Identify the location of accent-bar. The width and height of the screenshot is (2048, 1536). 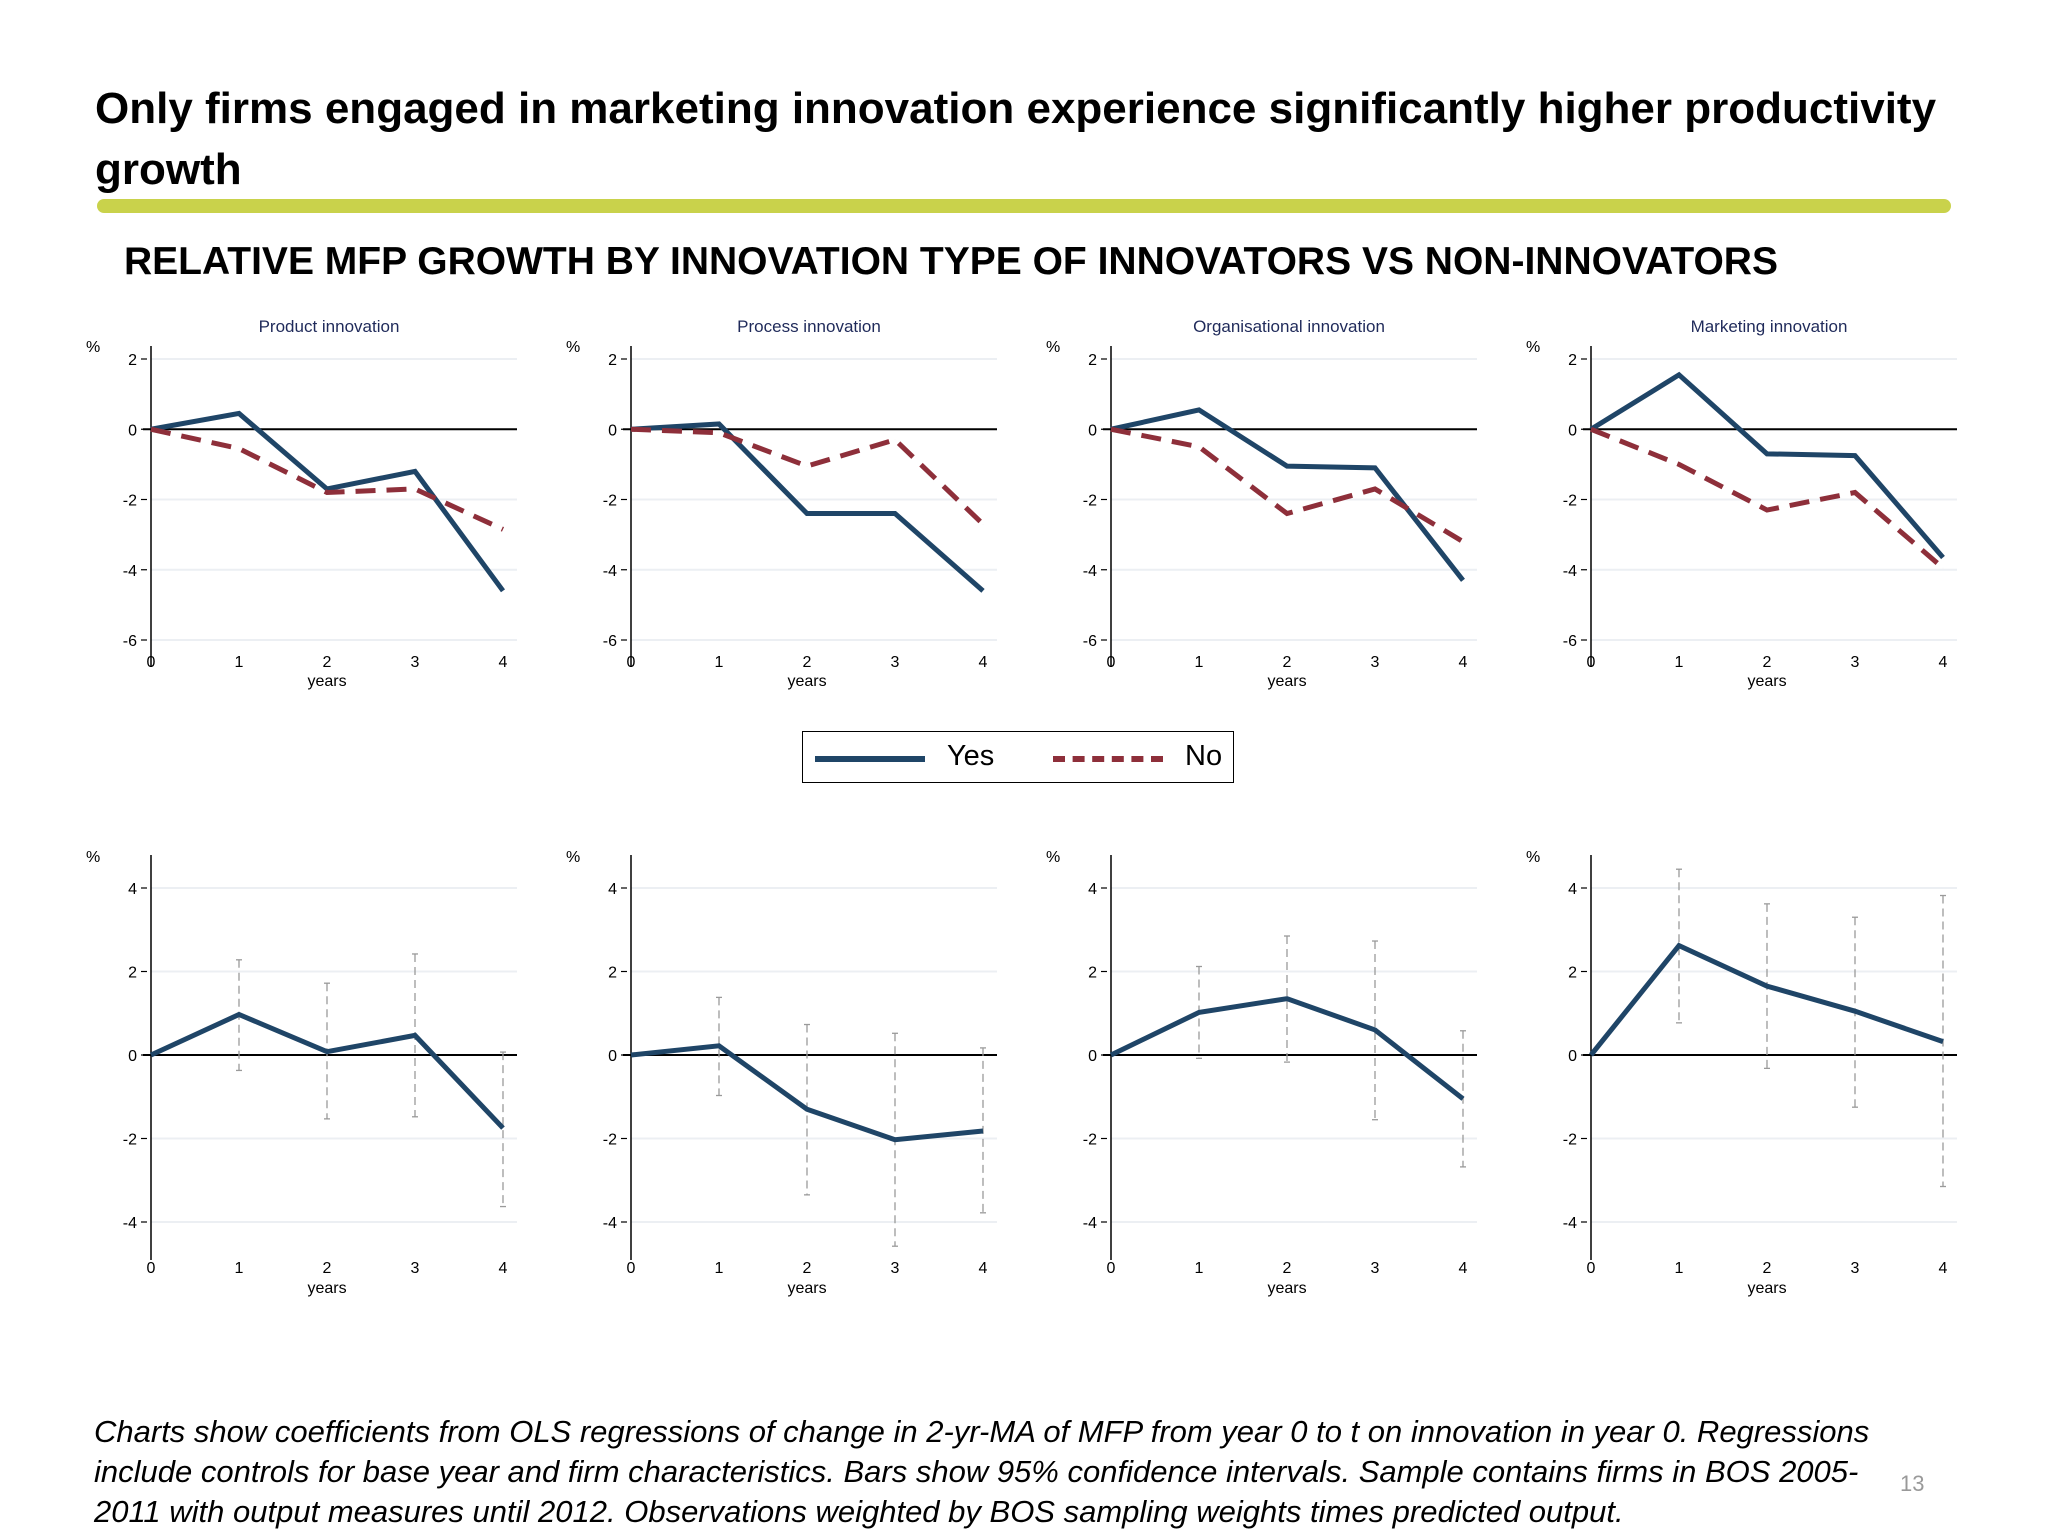
(1024, 206).